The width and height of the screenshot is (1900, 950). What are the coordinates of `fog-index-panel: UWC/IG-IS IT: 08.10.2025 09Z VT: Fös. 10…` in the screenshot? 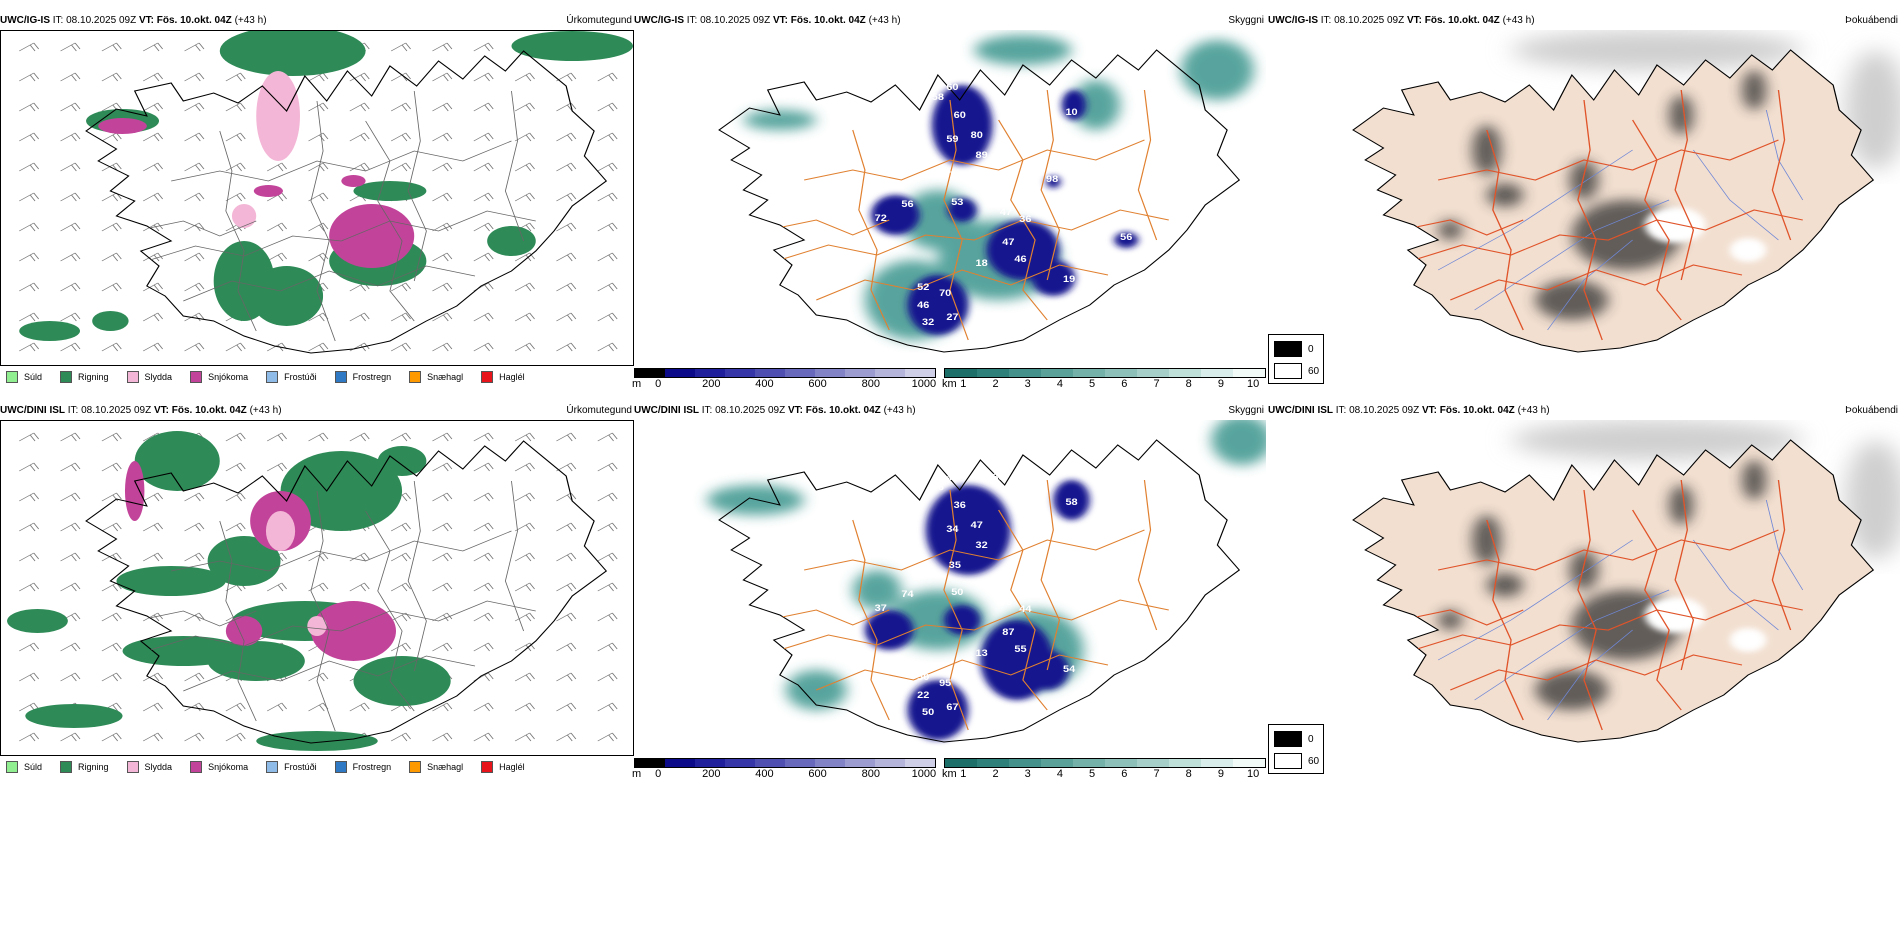 It's located at (1584, 198).